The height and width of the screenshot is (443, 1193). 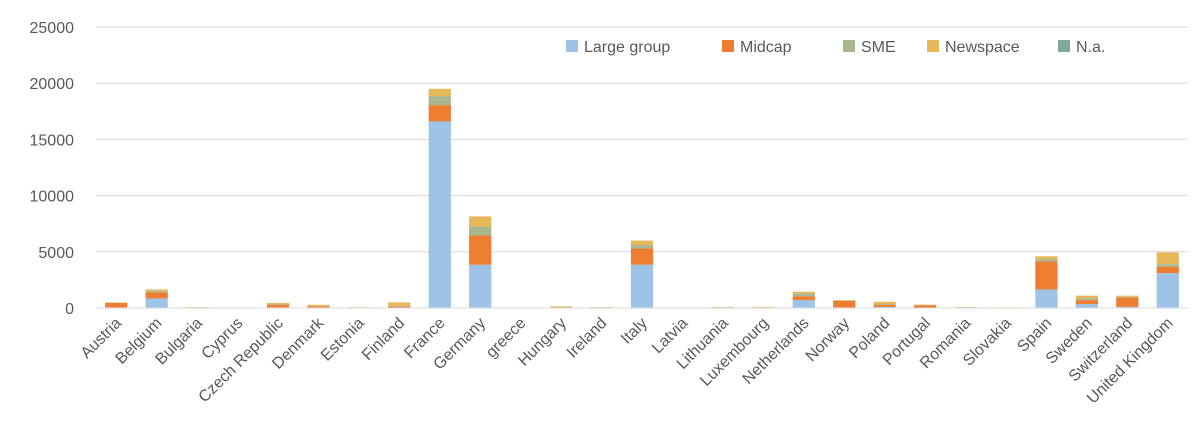 I want to click on x-tick-label: Estonia, so click(x=343, y=340).